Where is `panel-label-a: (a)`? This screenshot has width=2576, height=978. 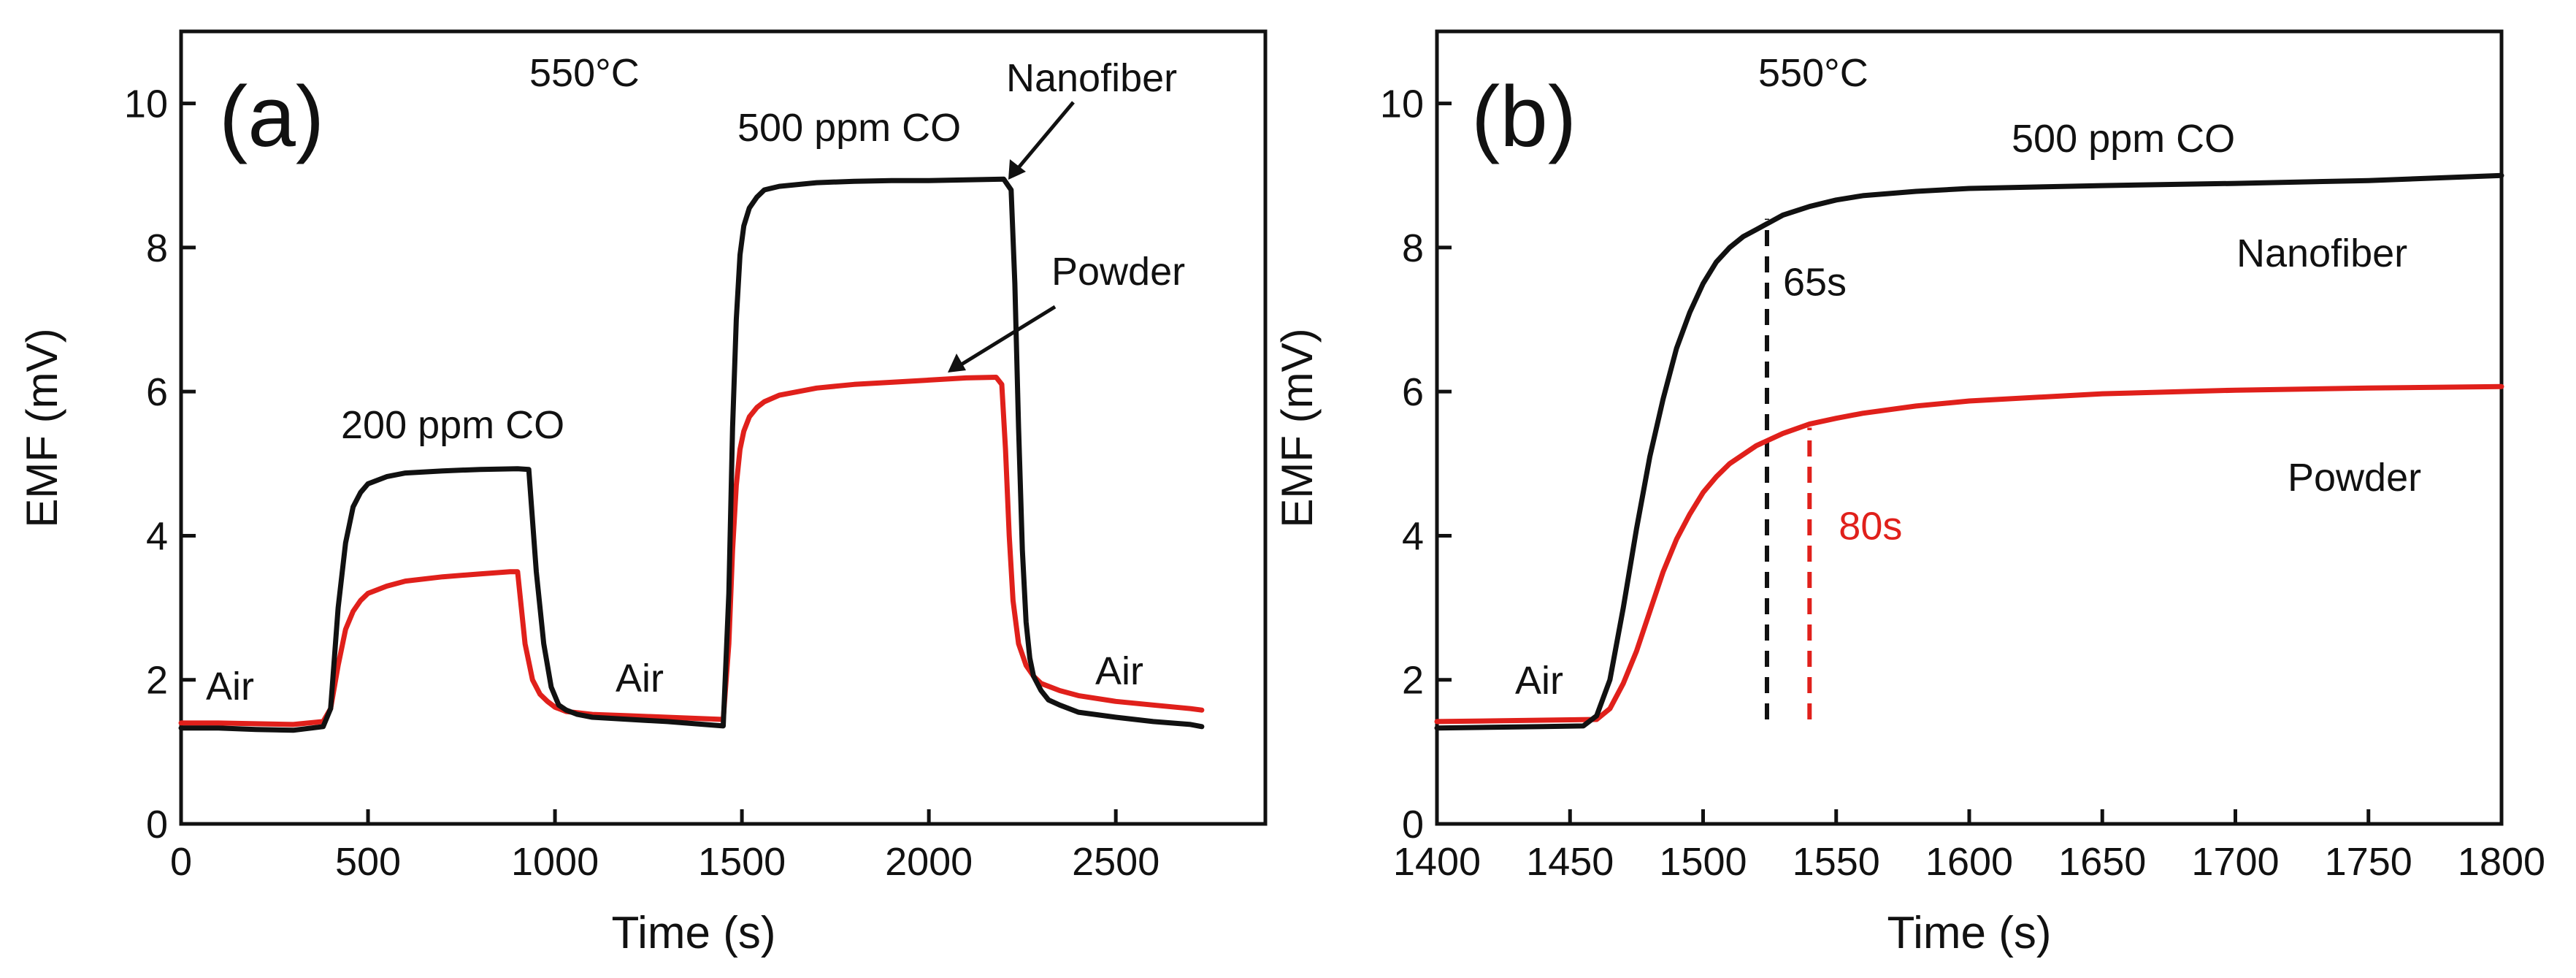
panel-label-a: (a) is located at coordinates (271, 117).